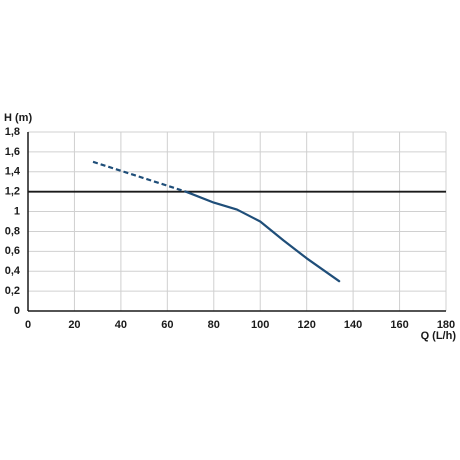  What do you see at coordinates (18, 118) in the screenshot?
I see `y-axis-label: H (m)` at bounding box center [18, 118].